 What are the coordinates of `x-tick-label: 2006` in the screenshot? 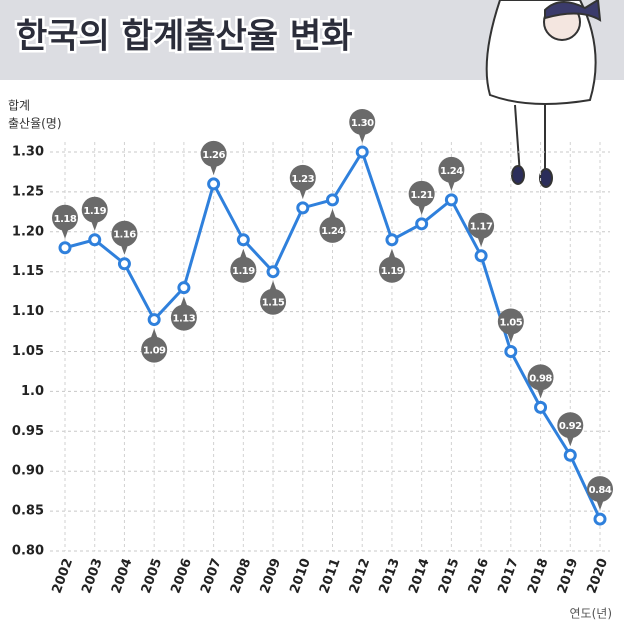 It's located at (181, 575).